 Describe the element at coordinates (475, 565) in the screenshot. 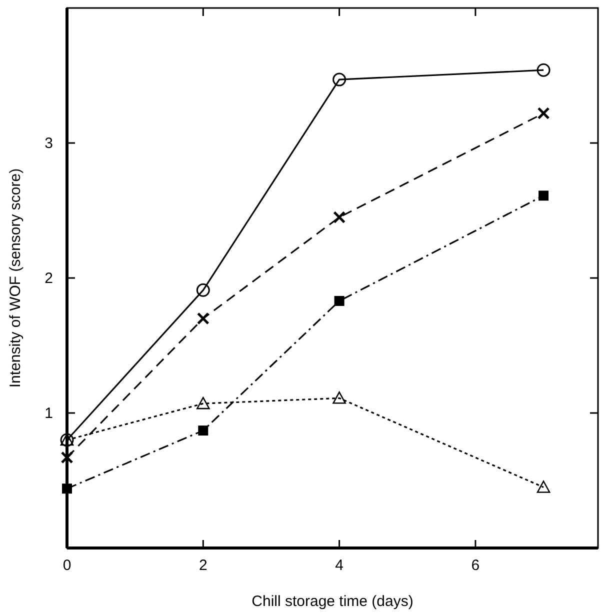

I see `x-tick-label: 6` at that location.